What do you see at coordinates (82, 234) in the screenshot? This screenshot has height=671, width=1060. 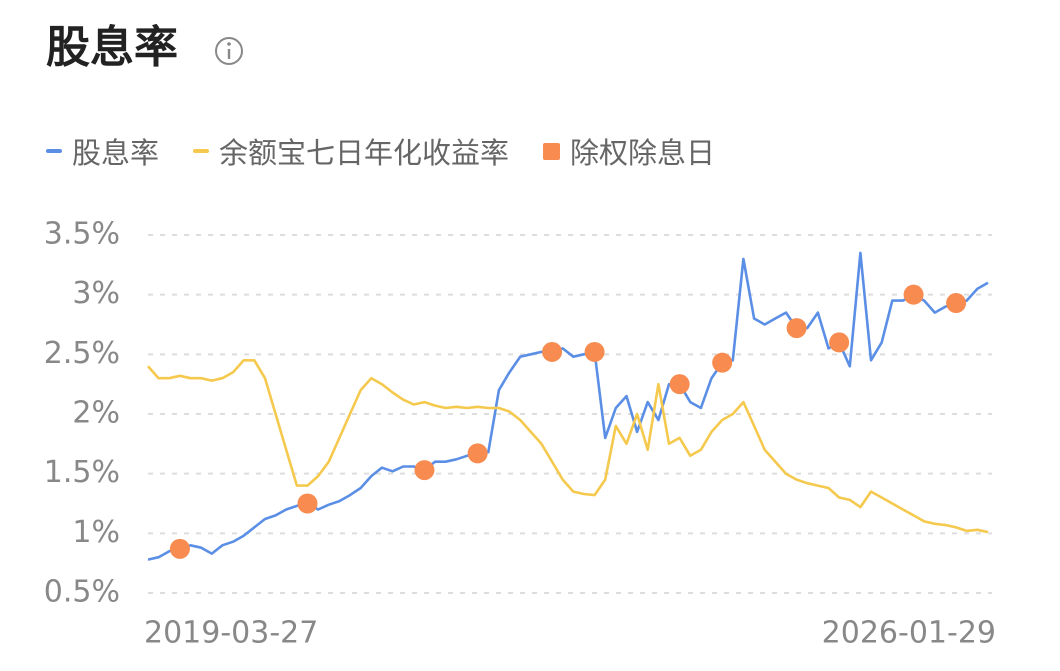 I see `y-tick-label: 3.5%` at bounding box center [82, 234].